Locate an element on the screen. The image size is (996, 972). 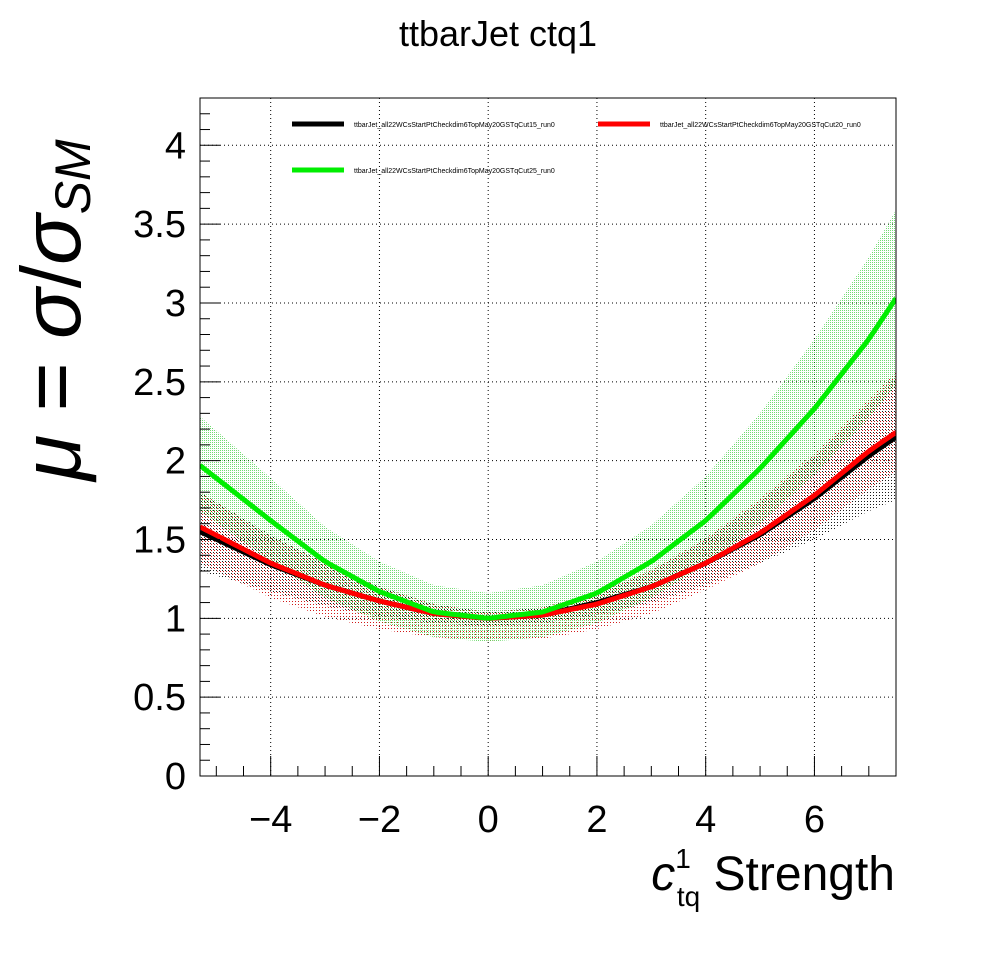
x-tick-label: −2 is located at coordinates (379, 820).